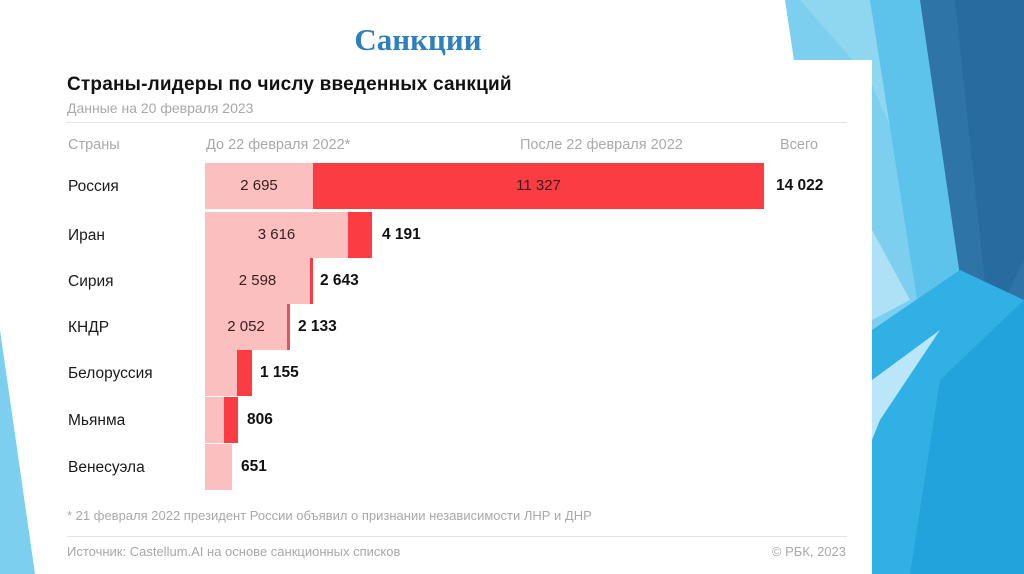 This screenshot has width=1024, height=574. What do you see at coordinates (289, 84) in the screenshot?
I see `chart-title: Страны-лидеры по числу введенных санкций` at bounding box center [289, 84].